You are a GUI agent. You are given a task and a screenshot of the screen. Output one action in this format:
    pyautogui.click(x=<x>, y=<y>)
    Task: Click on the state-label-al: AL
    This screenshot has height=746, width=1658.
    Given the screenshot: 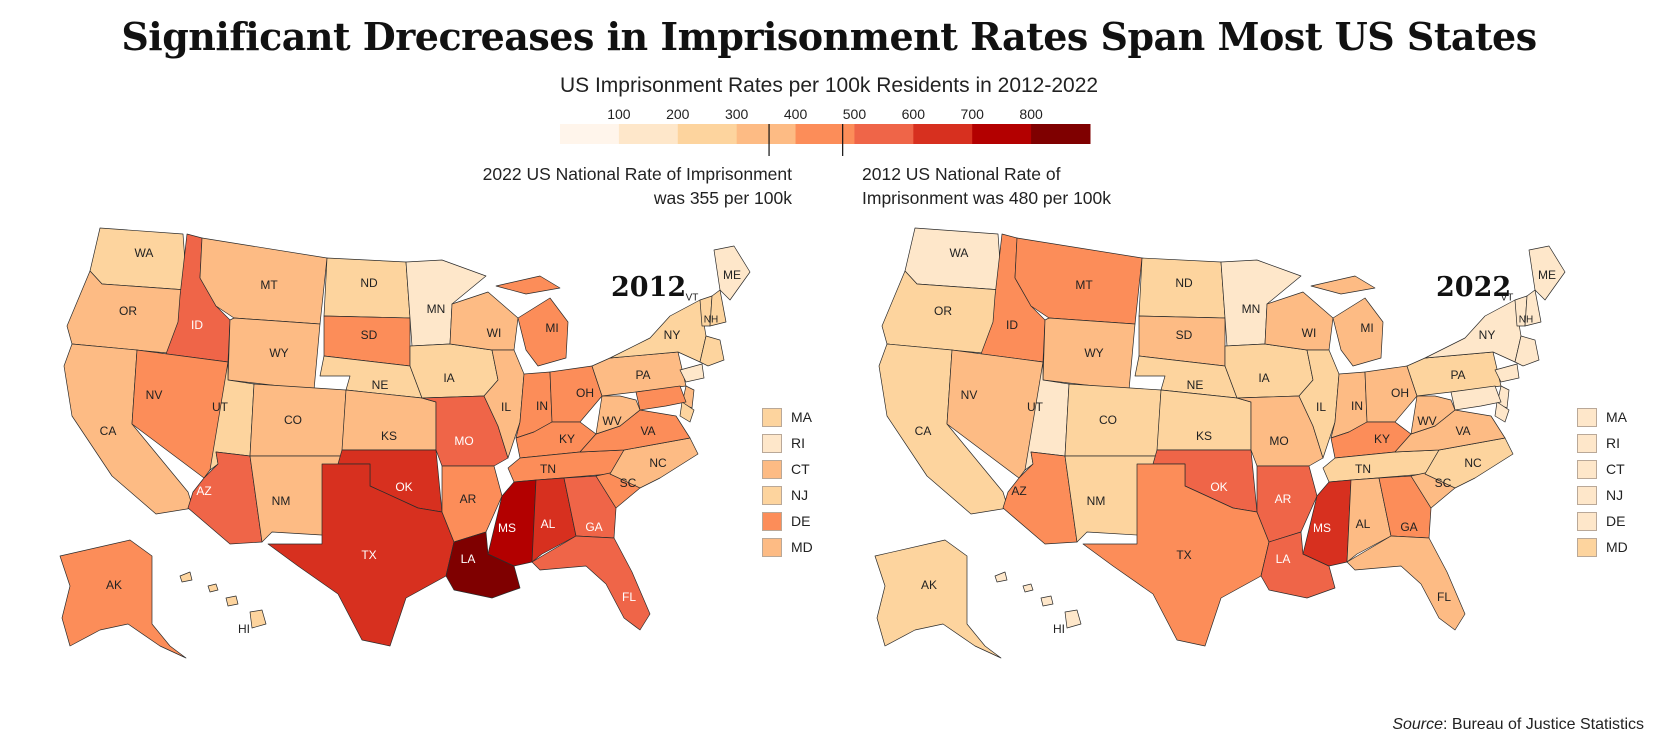 What is the action you would take?
    pyautogui.click(x=548, y=524)
    